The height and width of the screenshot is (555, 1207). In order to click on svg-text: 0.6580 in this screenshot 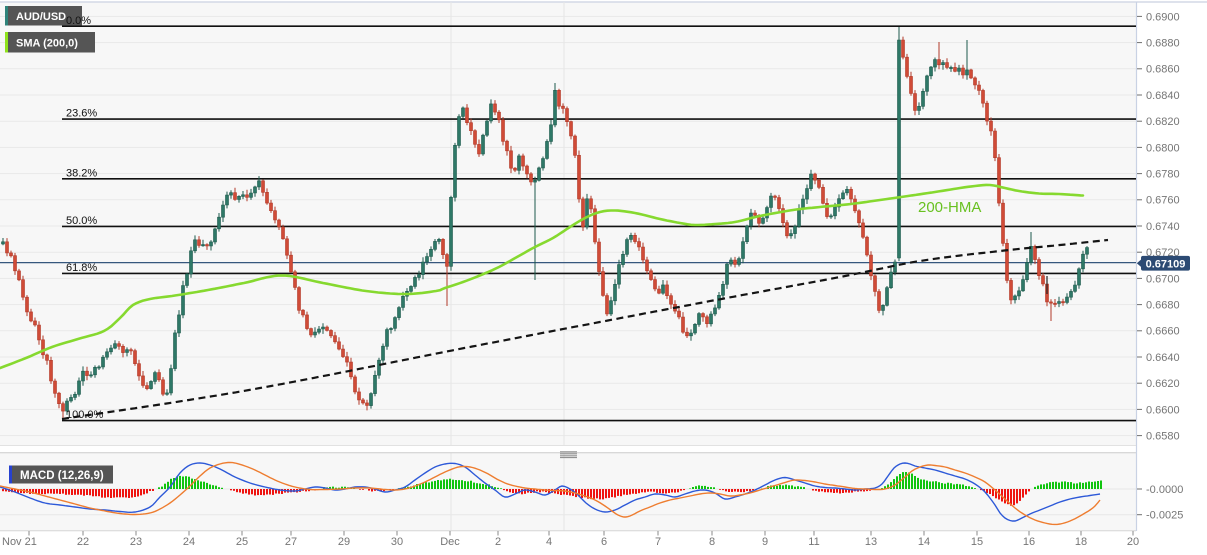, I will do `click(1163, 437)`.